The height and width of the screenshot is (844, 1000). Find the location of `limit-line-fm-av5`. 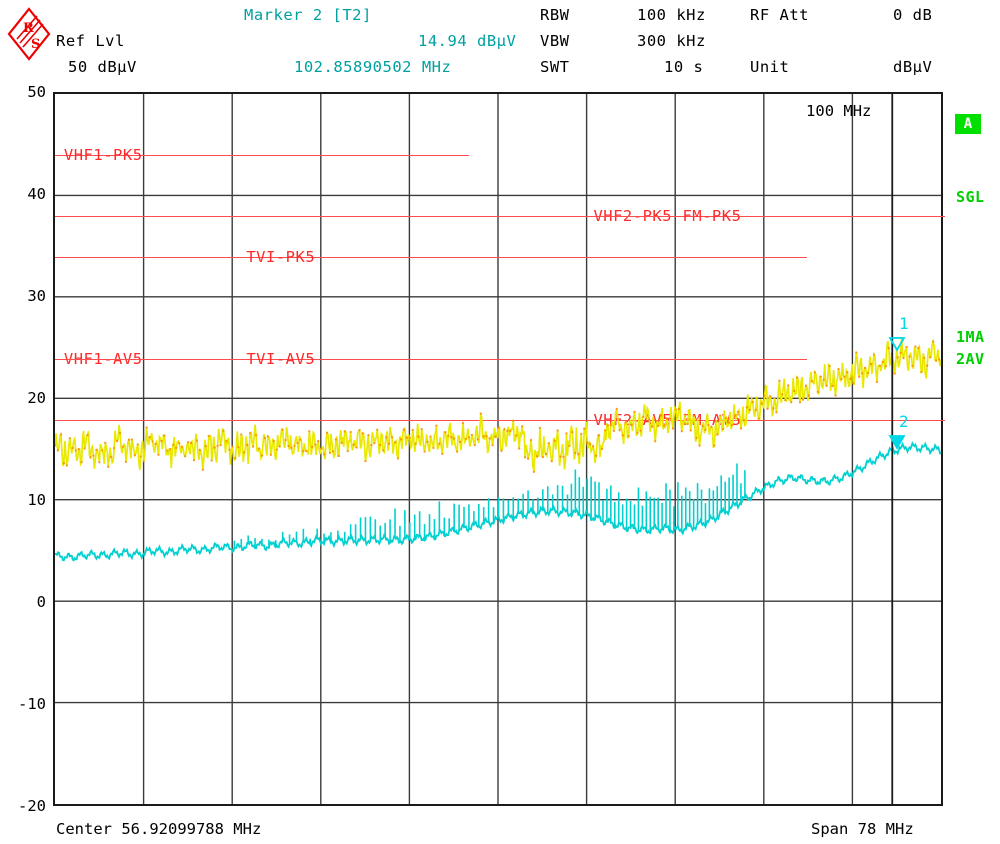

limit-line-fm-av5 is located at coordinates (500, 421).